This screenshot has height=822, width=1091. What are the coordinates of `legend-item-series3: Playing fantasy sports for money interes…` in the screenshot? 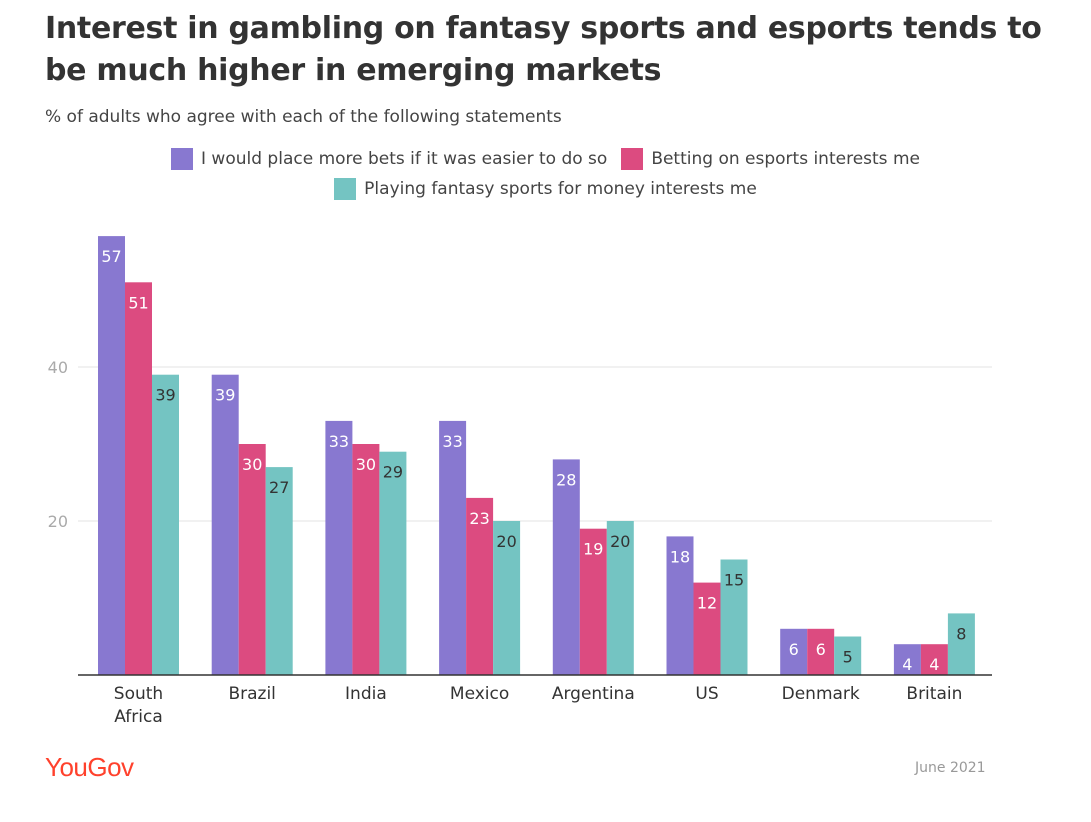 It's located at (545, 189).